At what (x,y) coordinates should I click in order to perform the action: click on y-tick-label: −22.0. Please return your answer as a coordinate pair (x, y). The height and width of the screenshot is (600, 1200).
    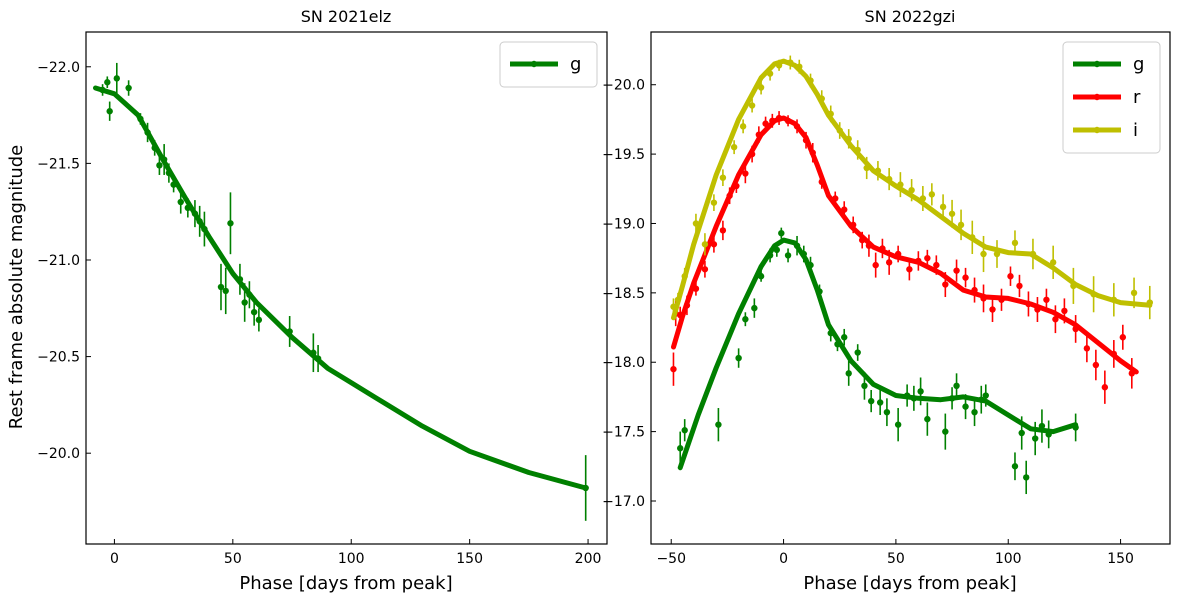
    Looking at the image, I should click on (58, 68).